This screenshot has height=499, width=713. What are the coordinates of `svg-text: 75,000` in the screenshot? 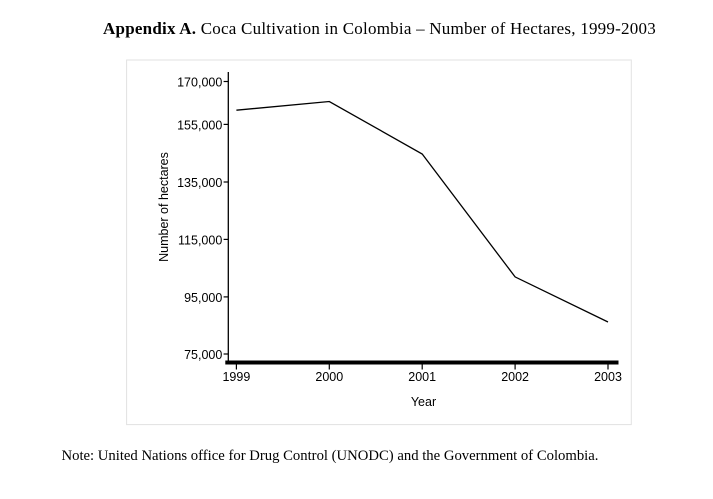 It's located at (203, 355).